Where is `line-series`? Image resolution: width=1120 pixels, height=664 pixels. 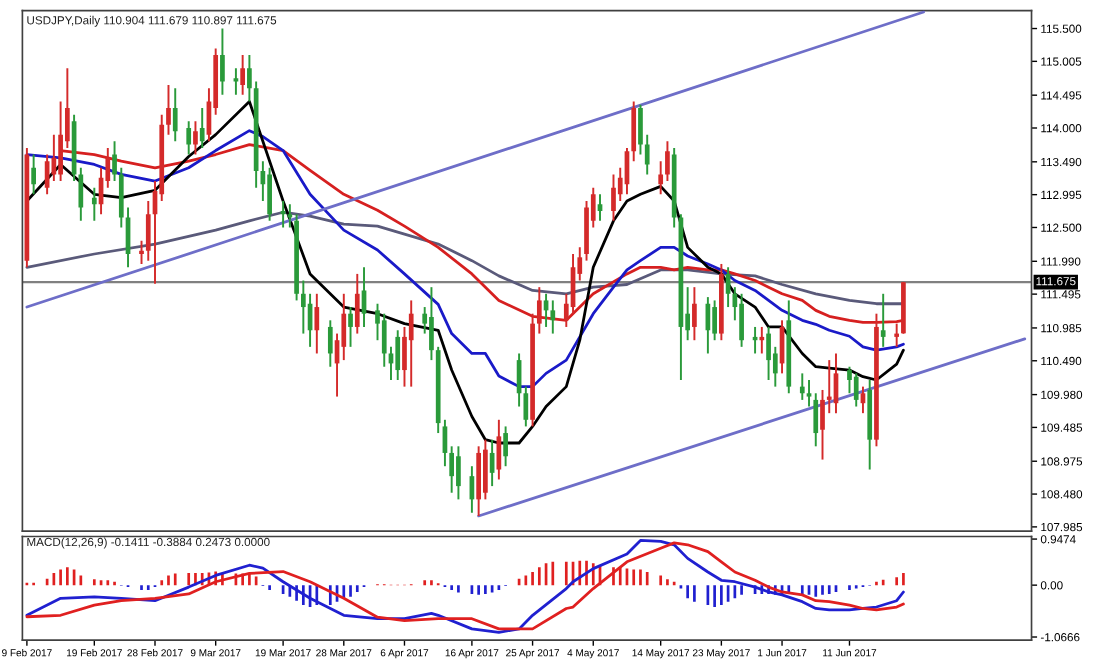 line-series is located at coordinates (465, 258).